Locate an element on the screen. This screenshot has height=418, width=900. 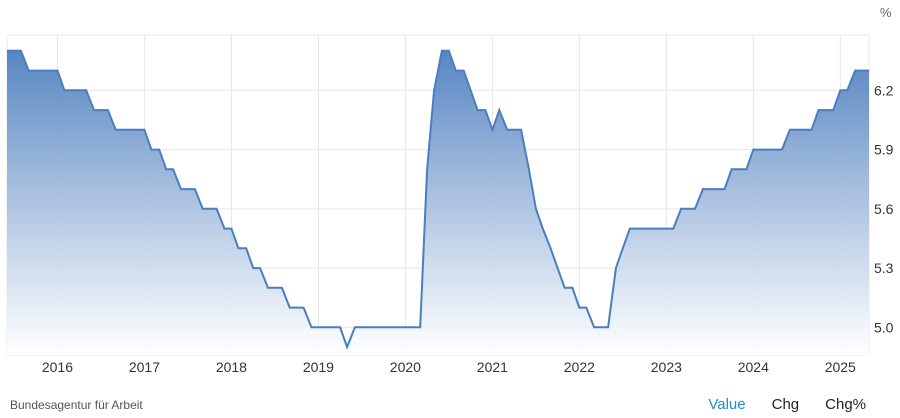
x-tick-label: 2020 is located at coordinates (405, 367).